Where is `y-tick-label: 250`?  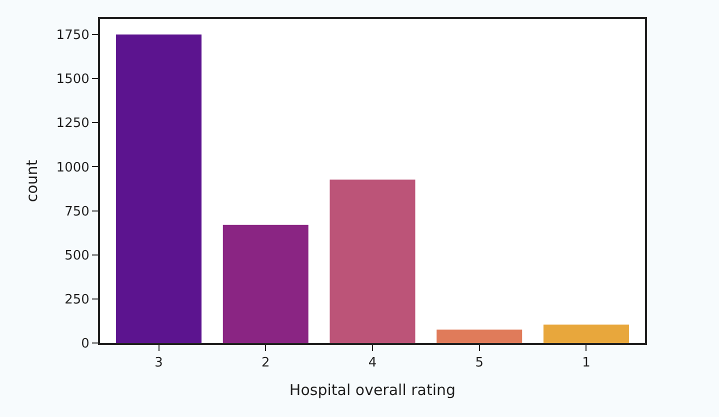
y-tick-label: 250 is located at coordinates (77, 300).